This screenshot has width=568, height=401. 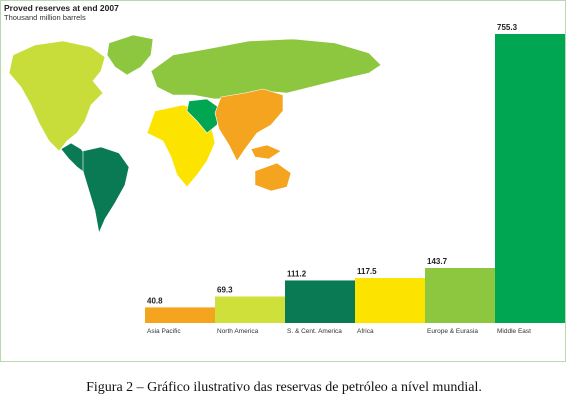 What do you see at coordinates (314, 331) in the screenshot?
I see `category-label: S. & Cent. America` at bounding box center [314, 331].